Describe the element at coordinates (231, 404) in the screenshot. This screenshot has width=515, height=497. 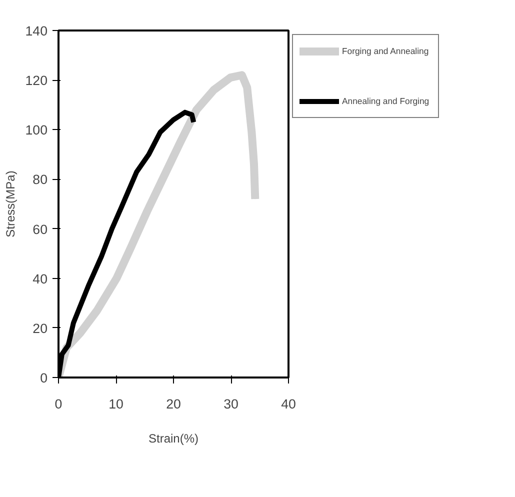
I see `x-tick-label: 30` at that location.